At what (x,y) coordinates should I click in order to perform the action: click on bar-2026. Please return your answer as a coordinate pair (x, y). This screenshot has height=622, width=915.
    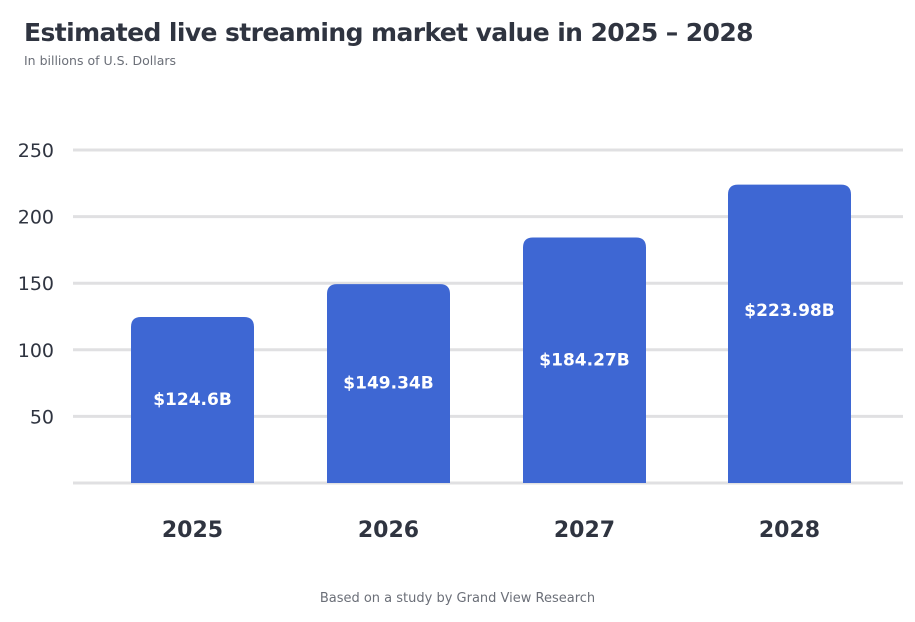
    Looking at the image, I should click on (388, 383).